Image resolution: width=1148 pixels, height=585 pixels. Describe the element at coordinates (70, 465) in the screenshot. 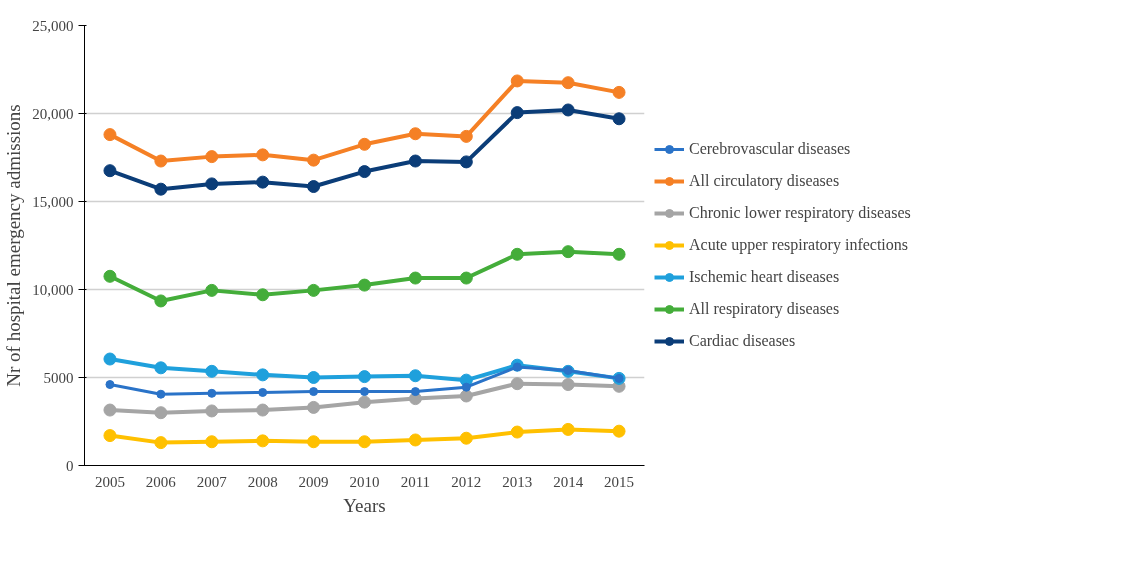

I see `y-tick-label: 0` at that location.